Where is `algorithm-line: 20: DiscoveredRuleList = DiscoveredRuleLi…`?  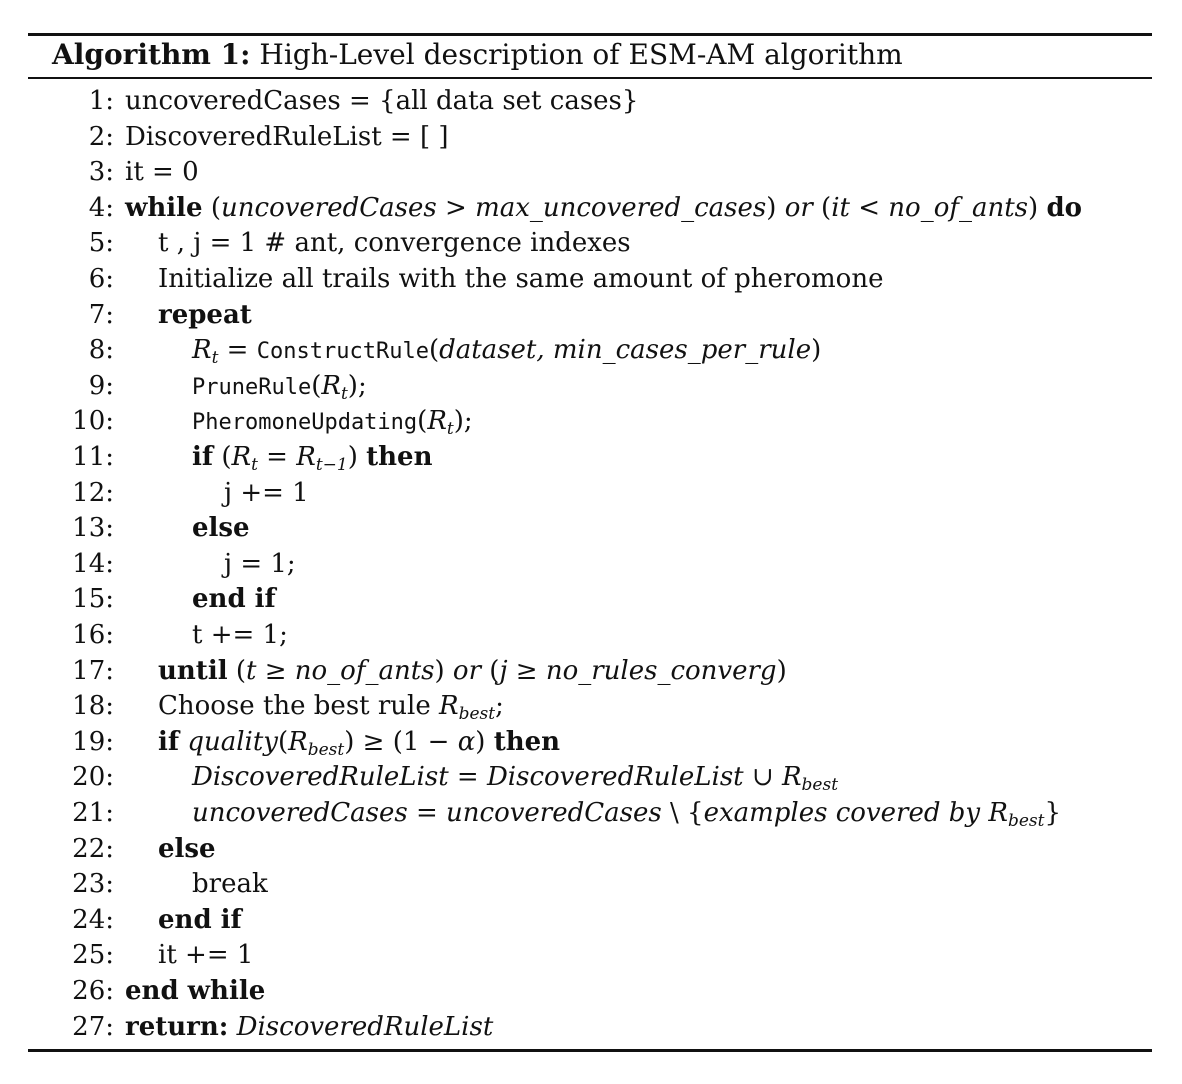
algorithm-line: 20: DiscoveredRuleList = DiscoveredRuleLi… is located at coordinates (590, 777).